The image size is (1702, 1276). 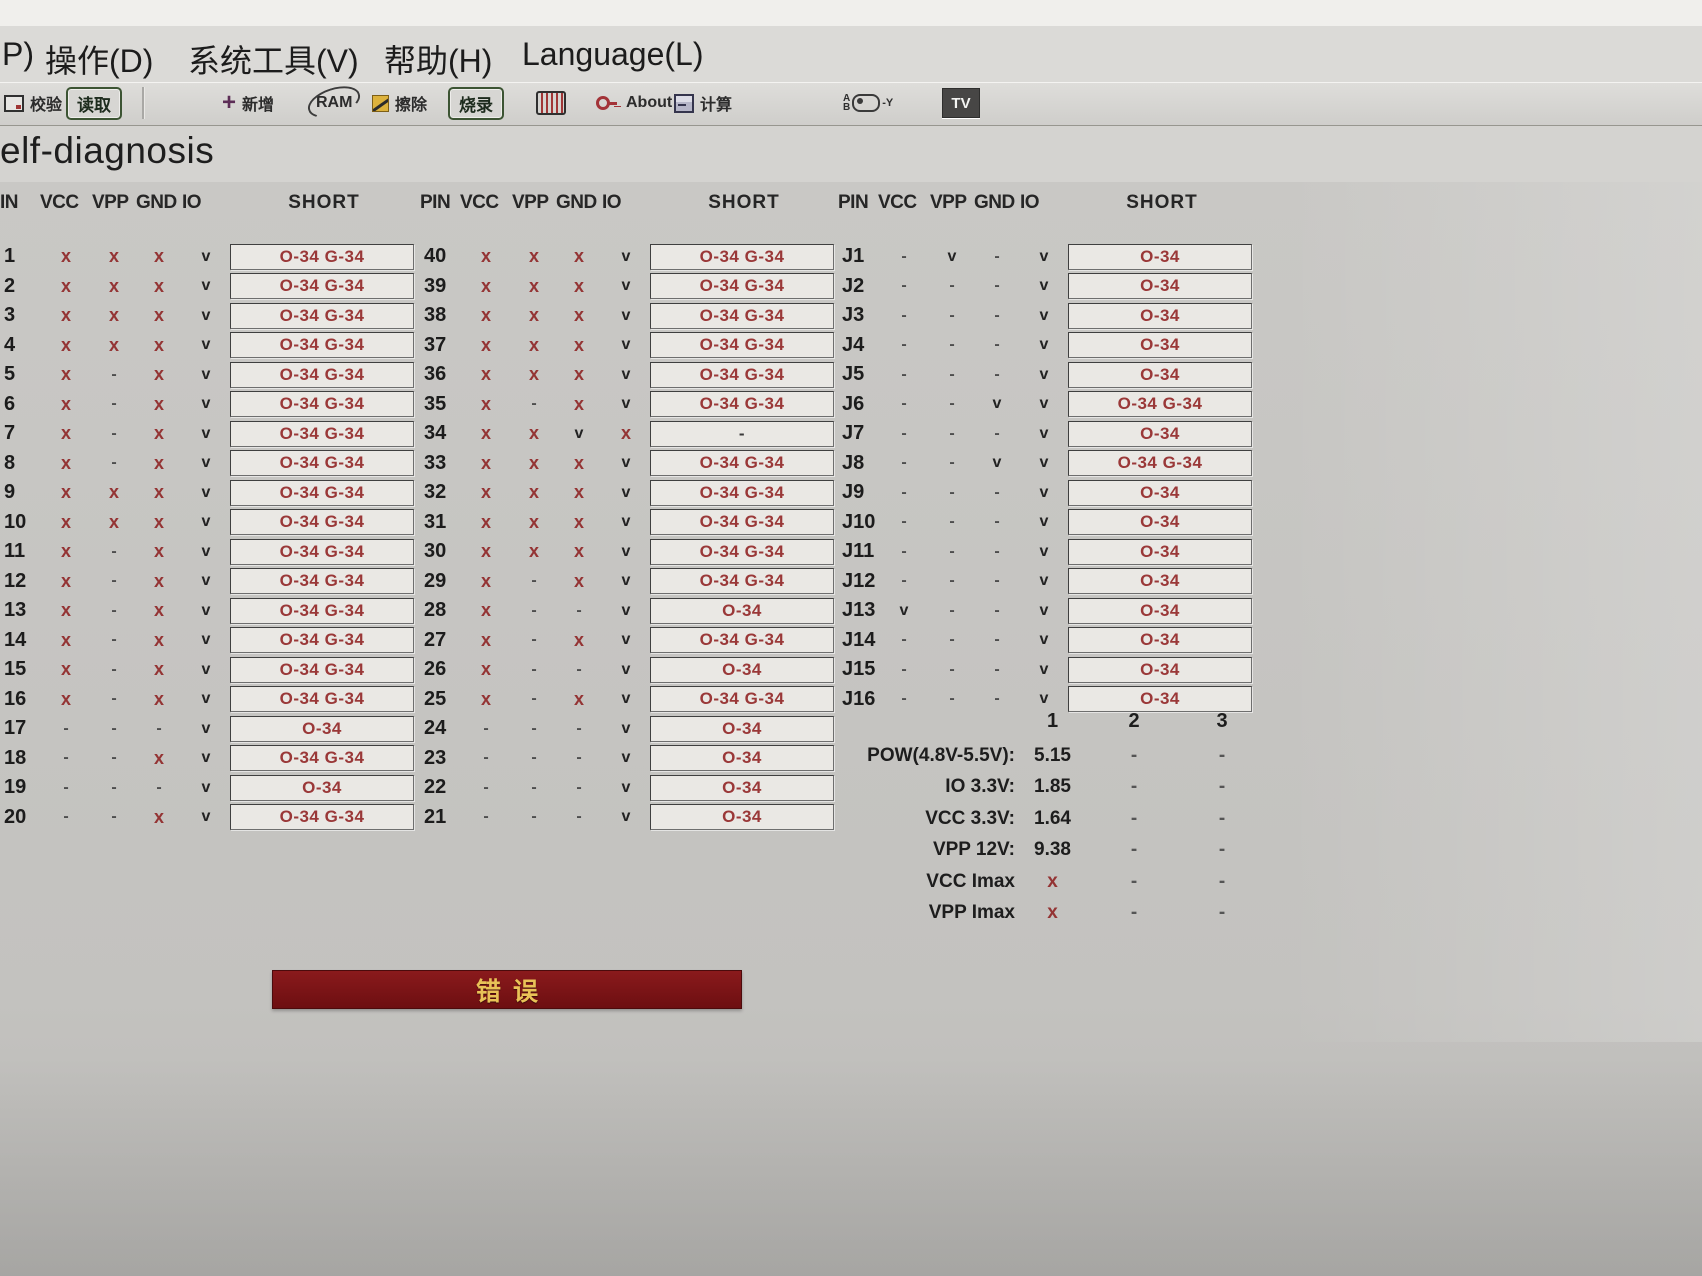 What do you see at coordinates (961, 103) in the screenshot?
I see `tv-button: TV` at bounding box center [961, 103].